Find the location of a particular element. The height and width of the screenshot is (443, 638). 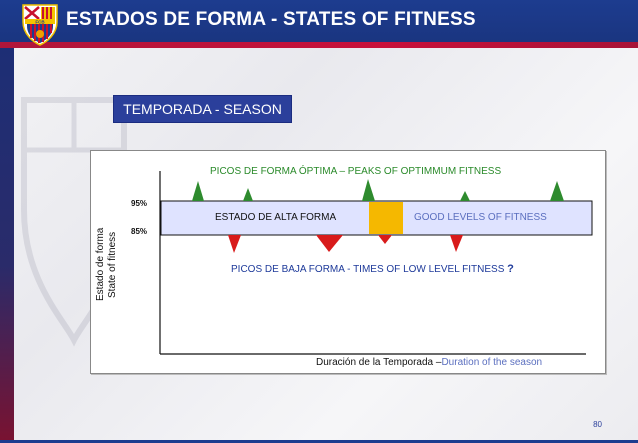

y-axis-label-es: Estado de forma is located at coordinates (100, 264).